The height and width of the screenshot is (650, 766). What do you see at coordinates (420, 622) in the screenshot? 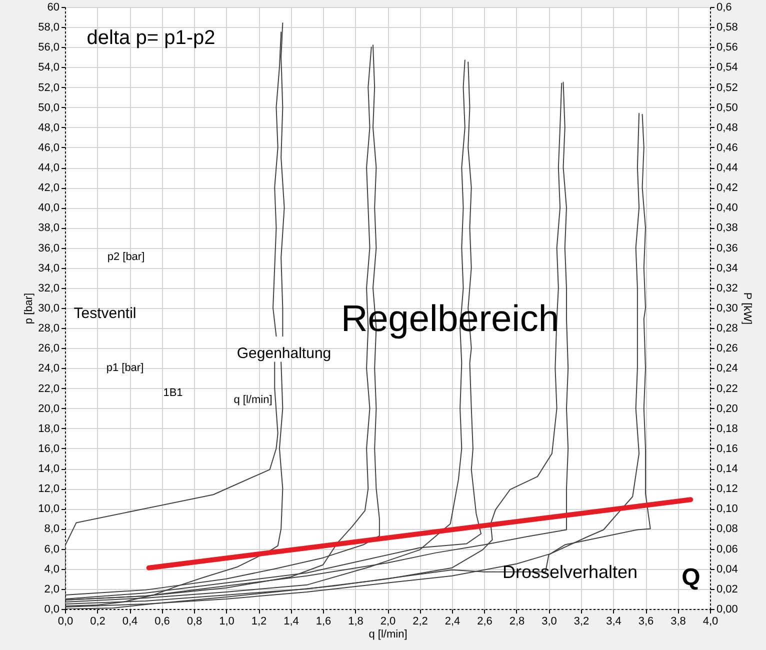
I see `x-tick-label: 2,2` at bounding box center [420, 622].